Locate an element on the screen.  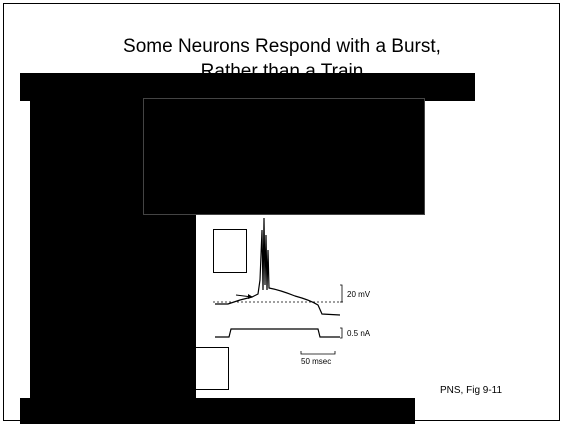
scale-label: 50 msec is located at coordinates (316, 361).